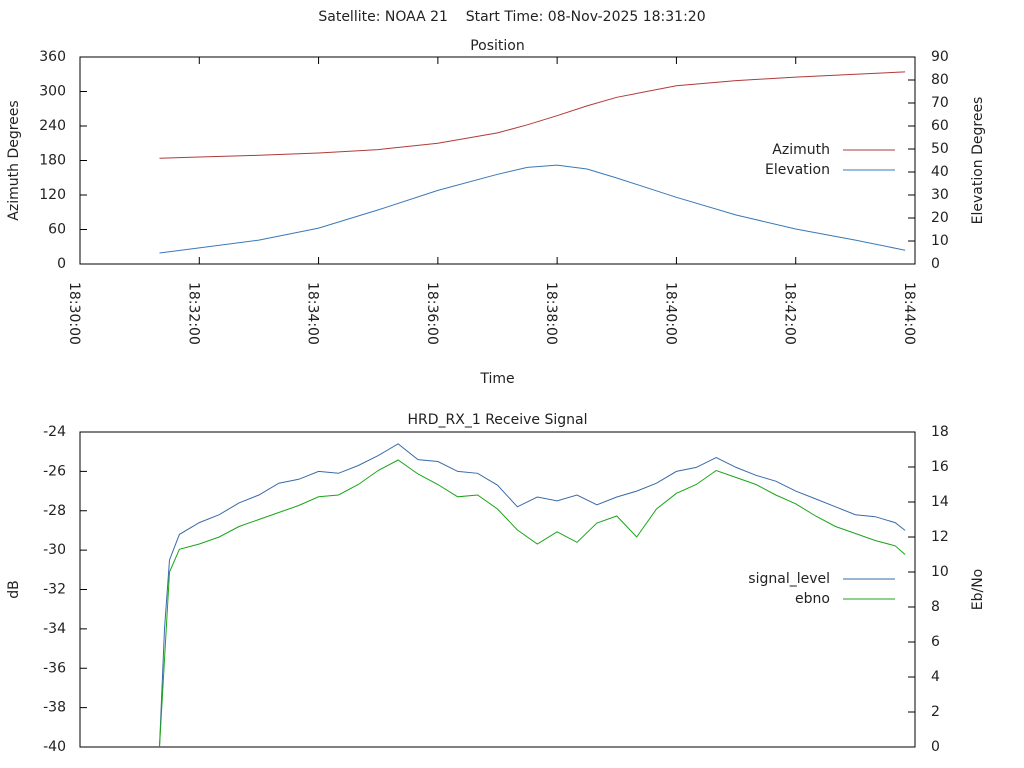 The image size is (1024, 768). Describe the element at coordinates (52, 126) in the screenshot. I see `y-tick-label: 240` at that location.